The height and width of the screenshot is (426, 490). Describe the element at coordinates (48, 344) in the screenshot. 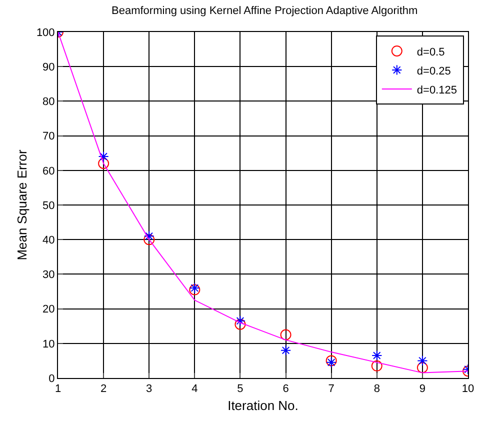

I see `y-tick-label: 10` at that location.